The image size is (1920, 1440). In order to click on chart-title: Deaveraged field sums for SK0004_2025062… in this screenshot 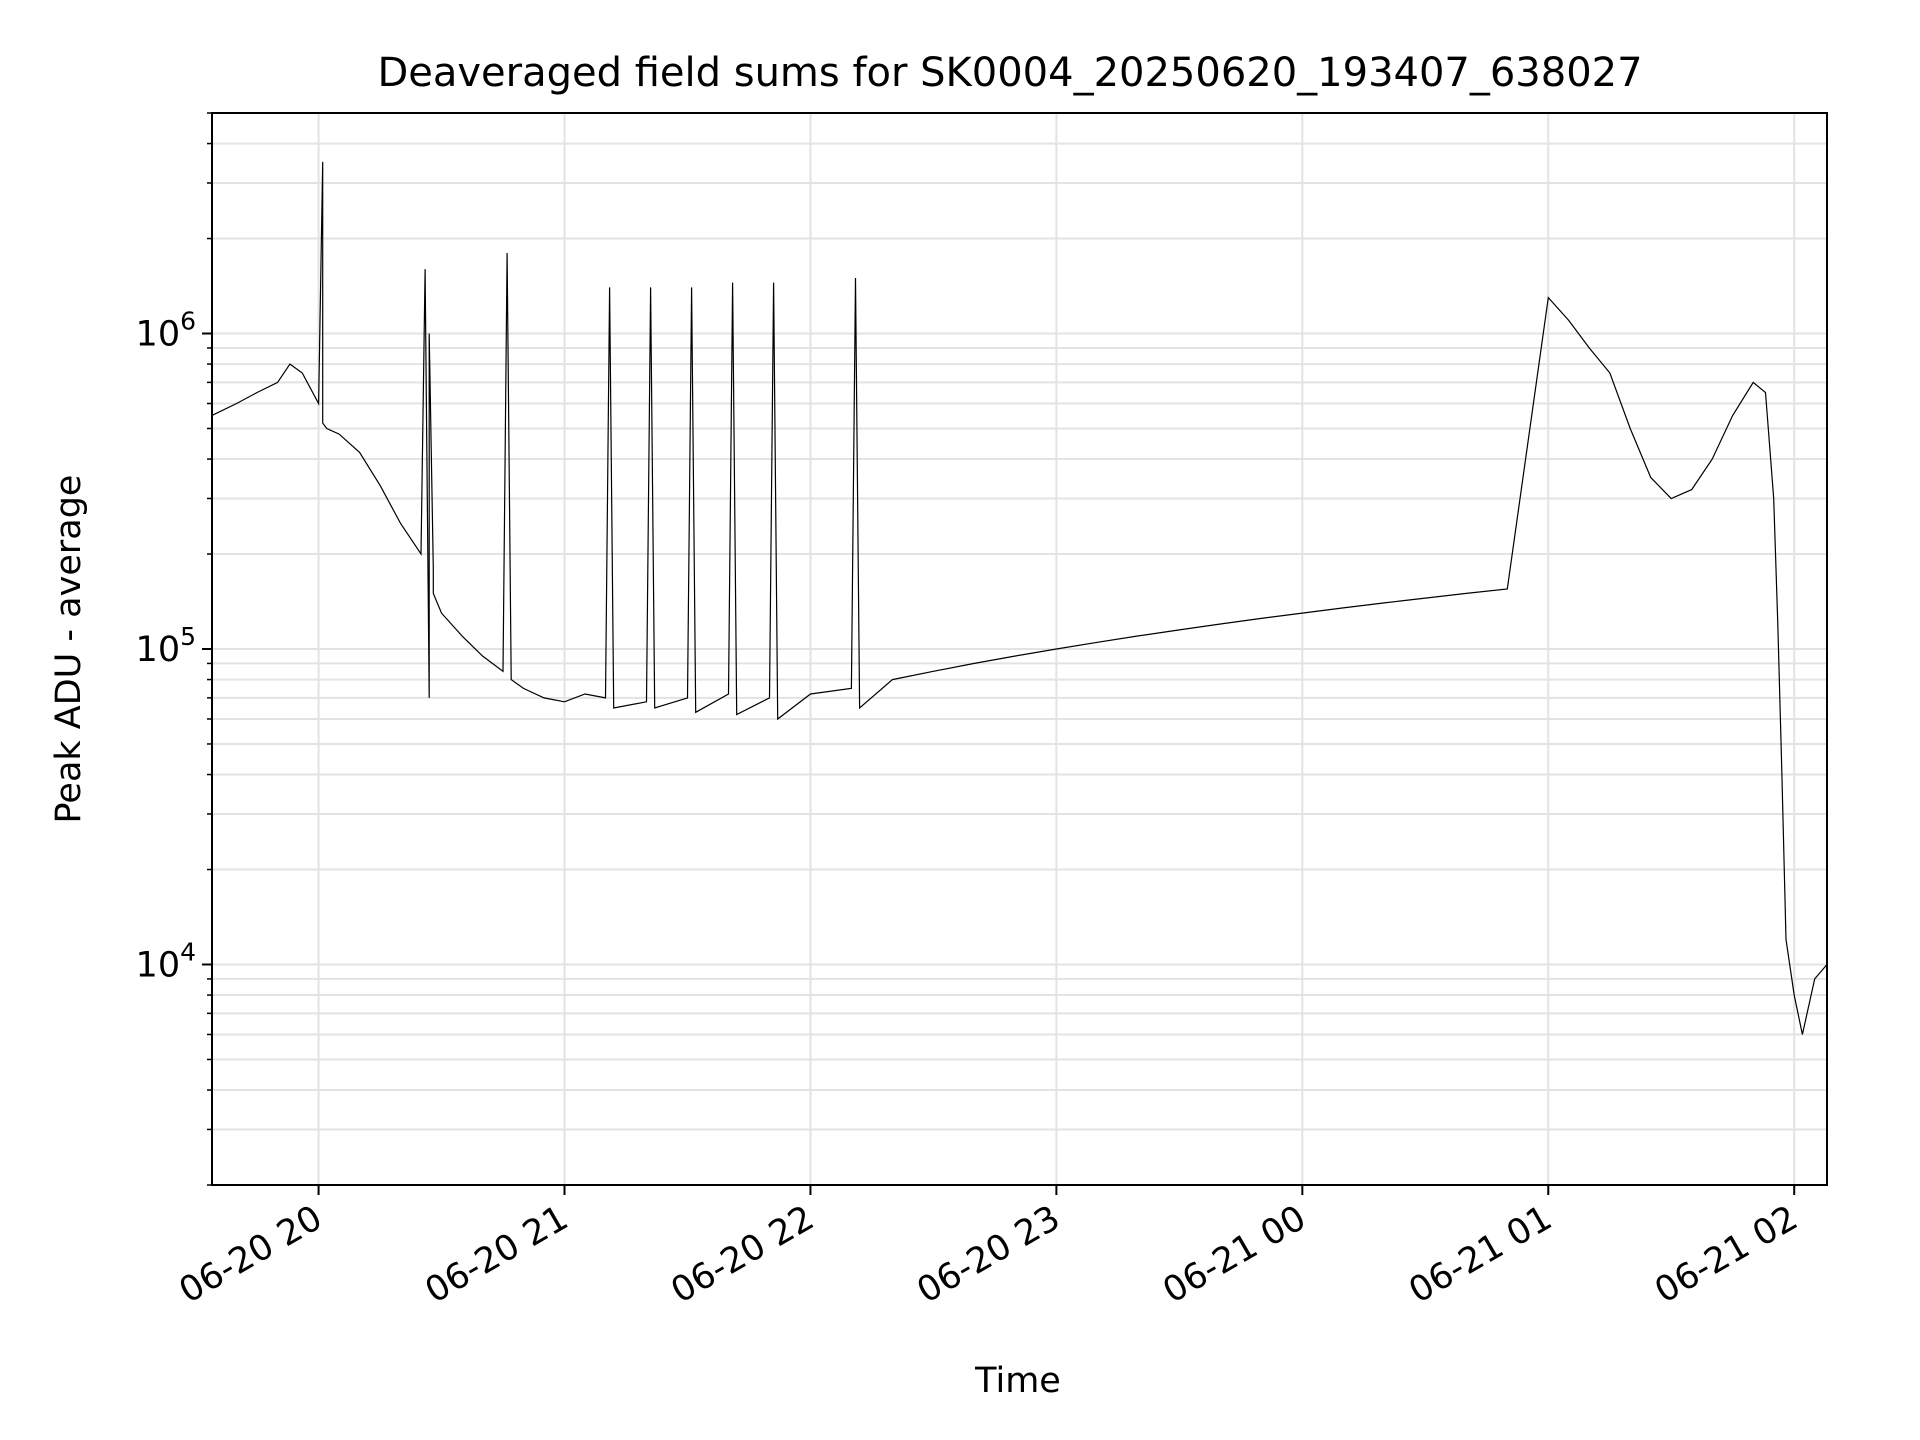, I will do `click(1009, 73)`.